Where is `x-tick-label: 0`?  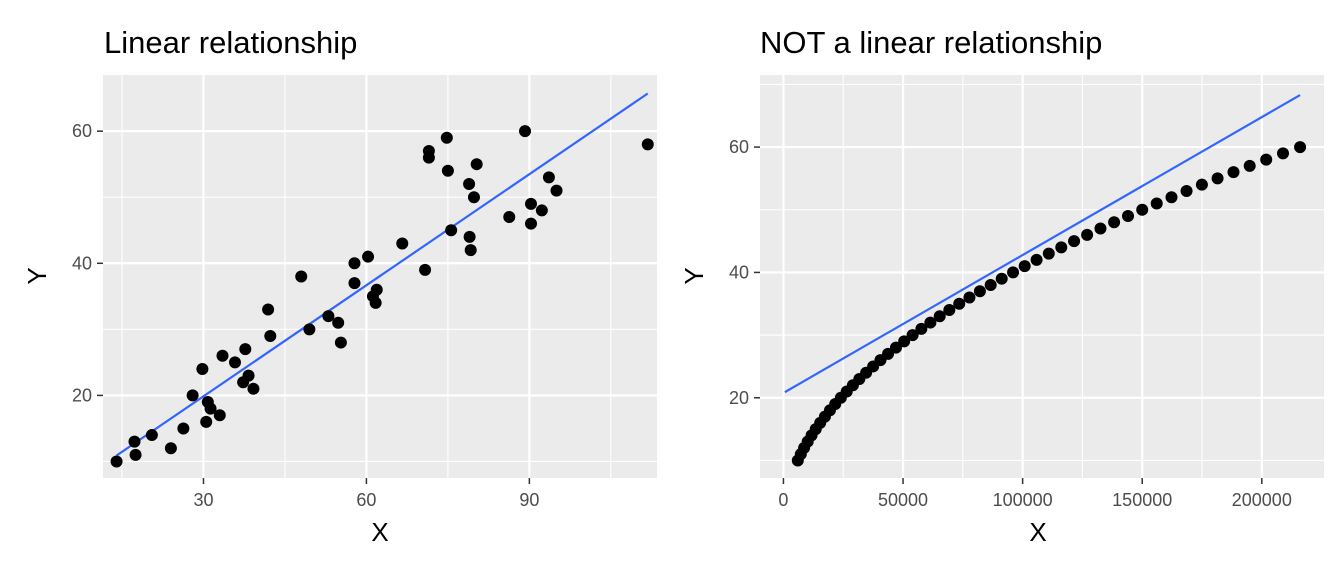
x-tick-label: 0 is located at coordinates (783, 500).